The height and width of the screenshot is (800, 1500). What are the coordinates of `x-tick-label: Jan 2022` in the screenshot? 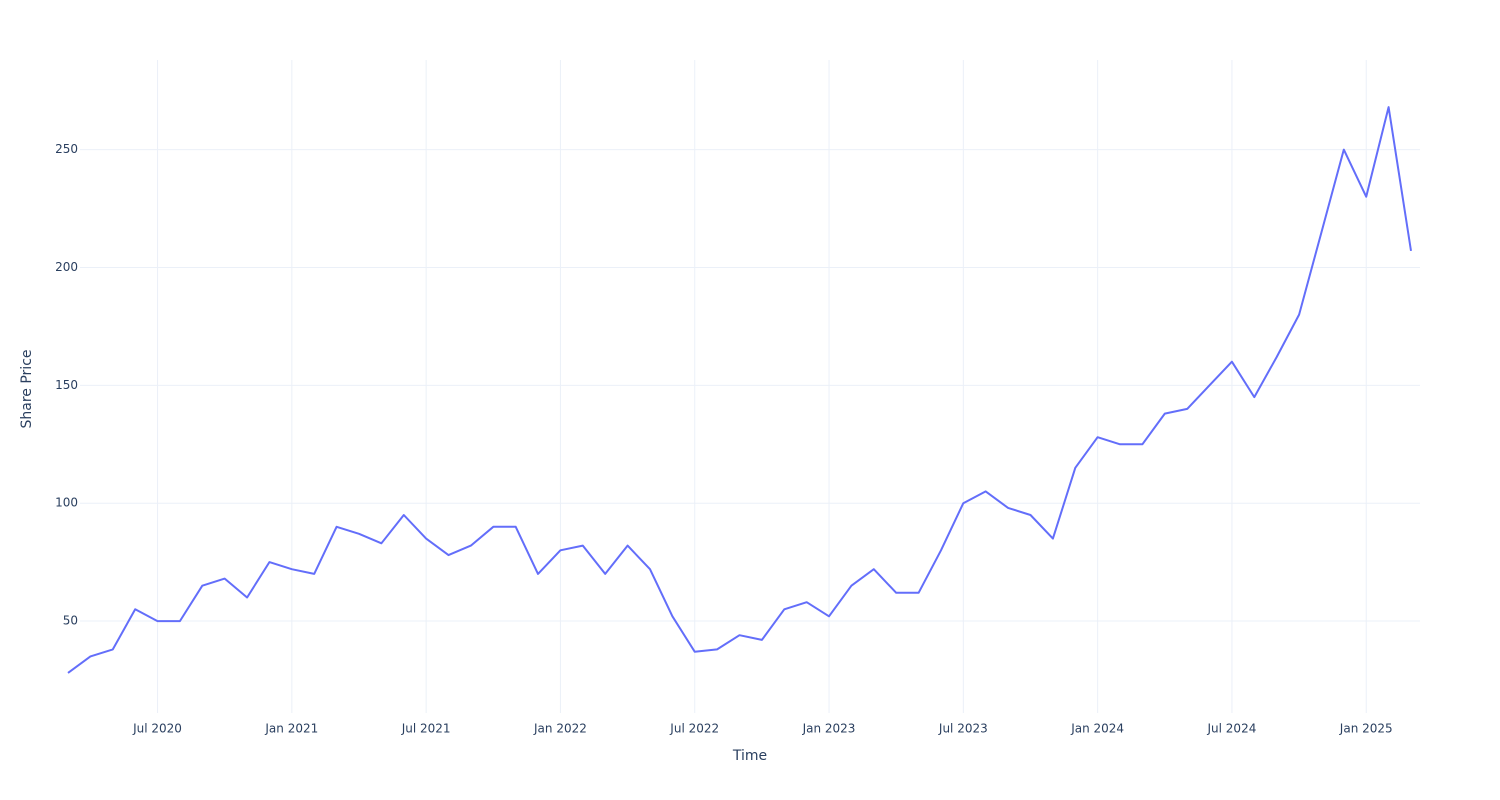 It's located at (560, 729).